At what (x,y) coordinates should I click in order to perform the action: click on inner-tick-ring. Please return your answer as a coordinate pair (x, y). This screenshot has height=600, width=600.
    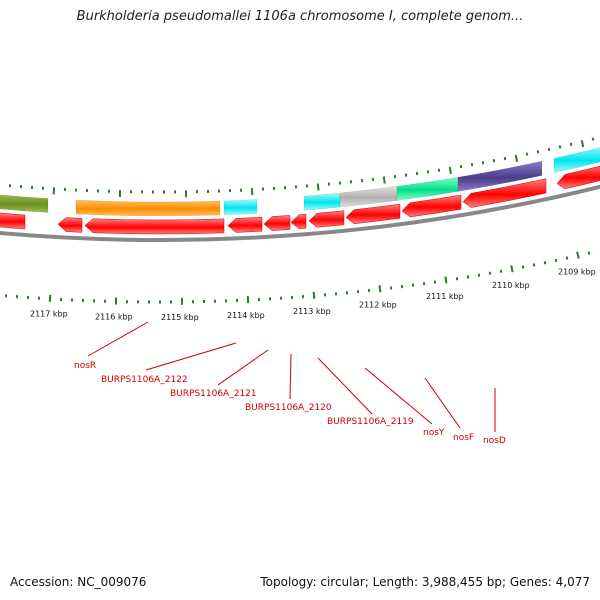
    Looking at the image, I should click on (301, 167).